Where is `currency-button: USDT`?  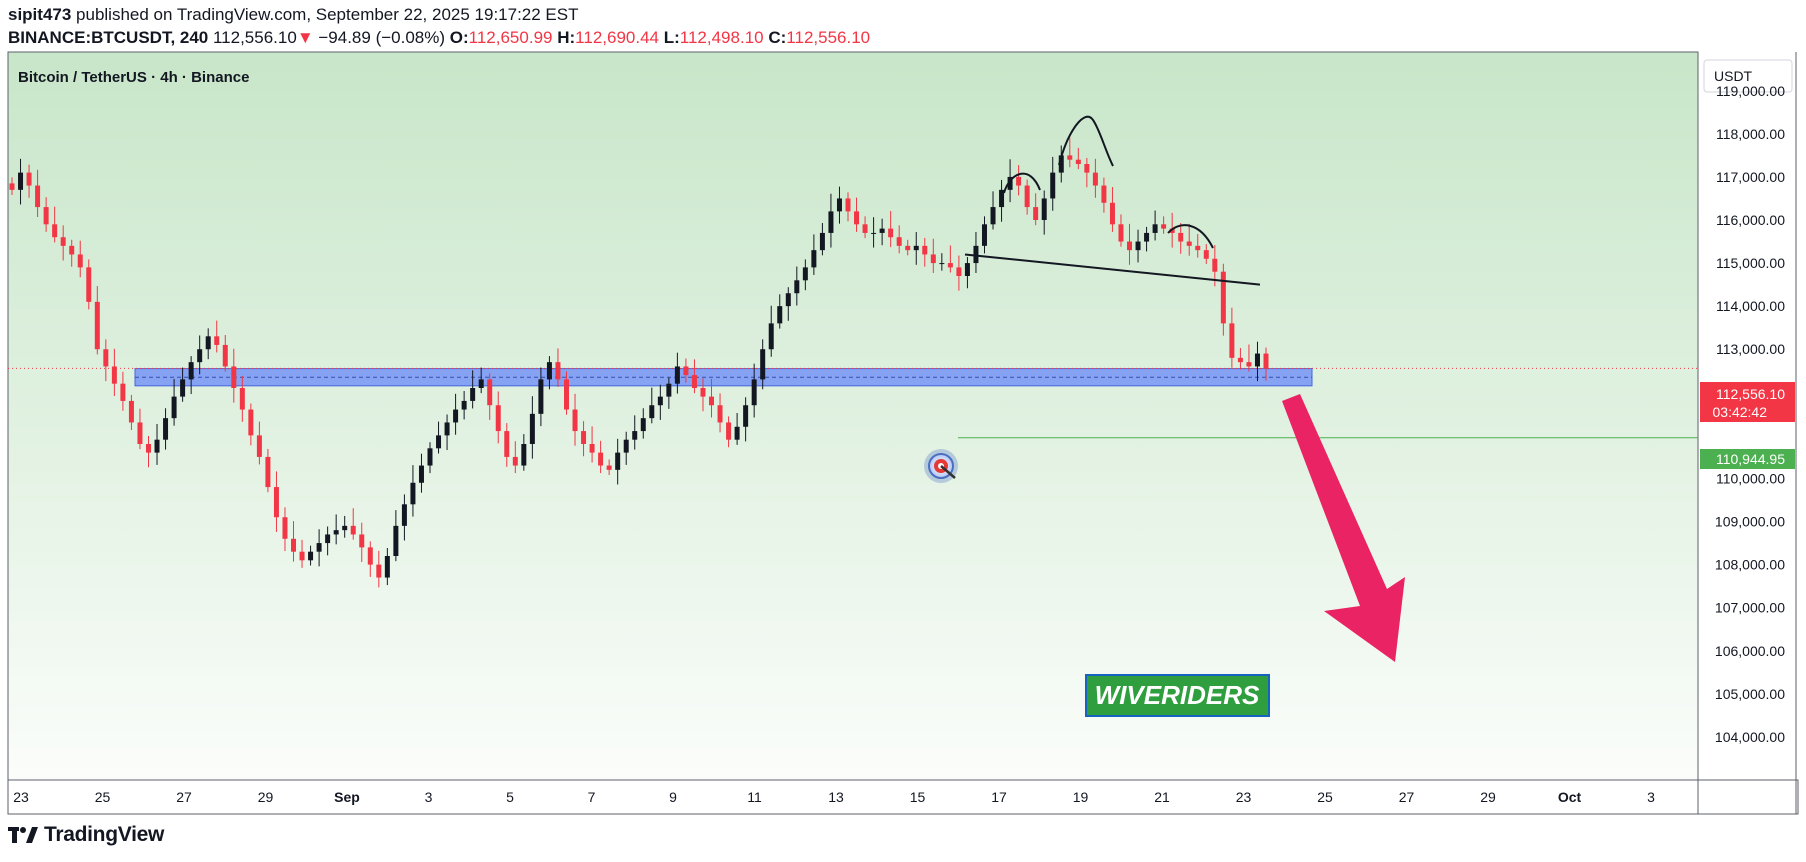
currency-button: USDT is located at coordinates (1748, 76).